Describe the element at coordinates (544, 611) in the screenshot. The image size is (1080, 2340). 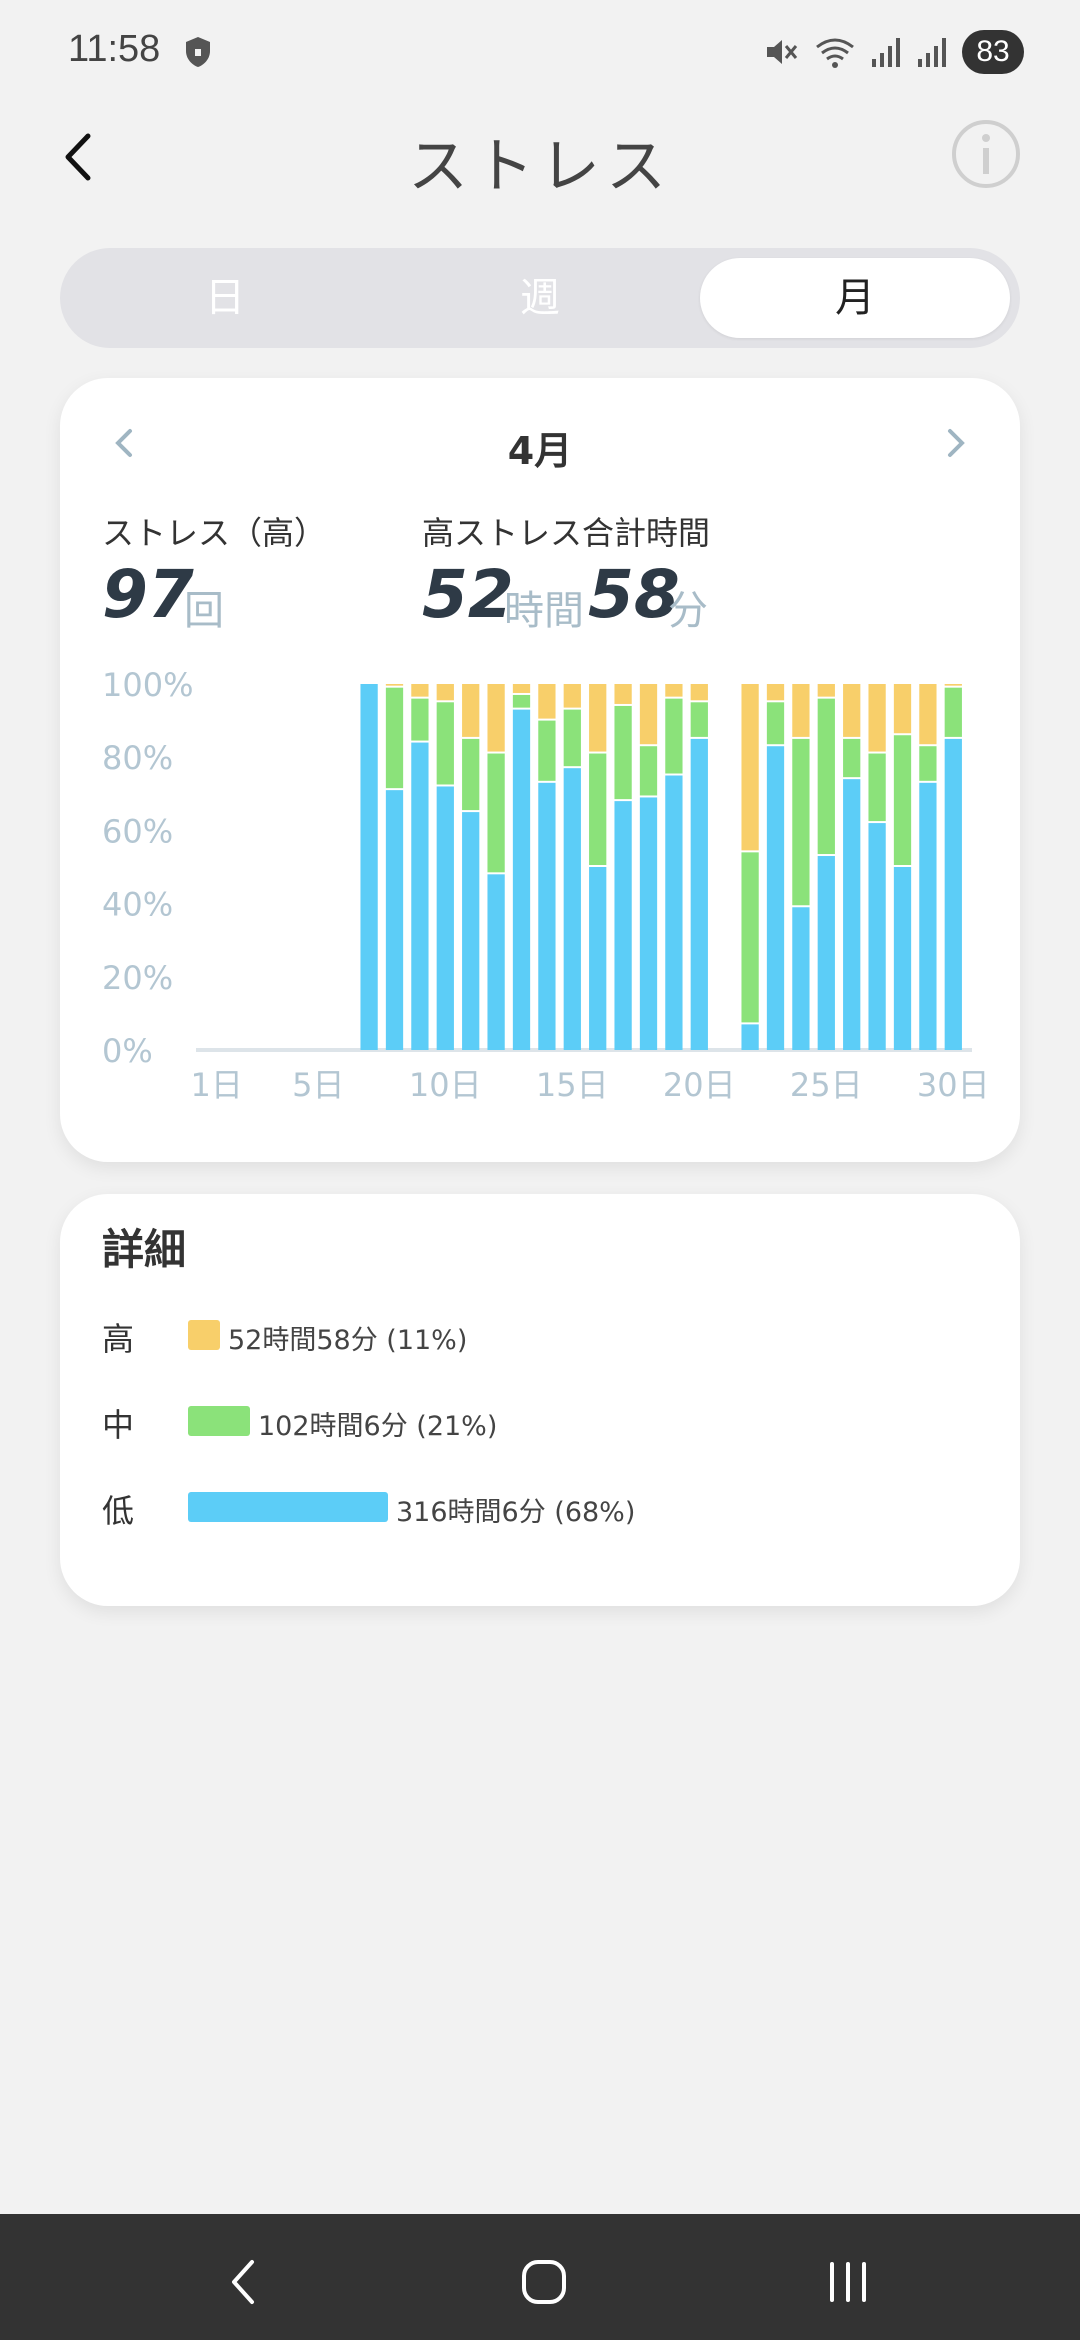
I see `hours-unit: 時間` at that location.